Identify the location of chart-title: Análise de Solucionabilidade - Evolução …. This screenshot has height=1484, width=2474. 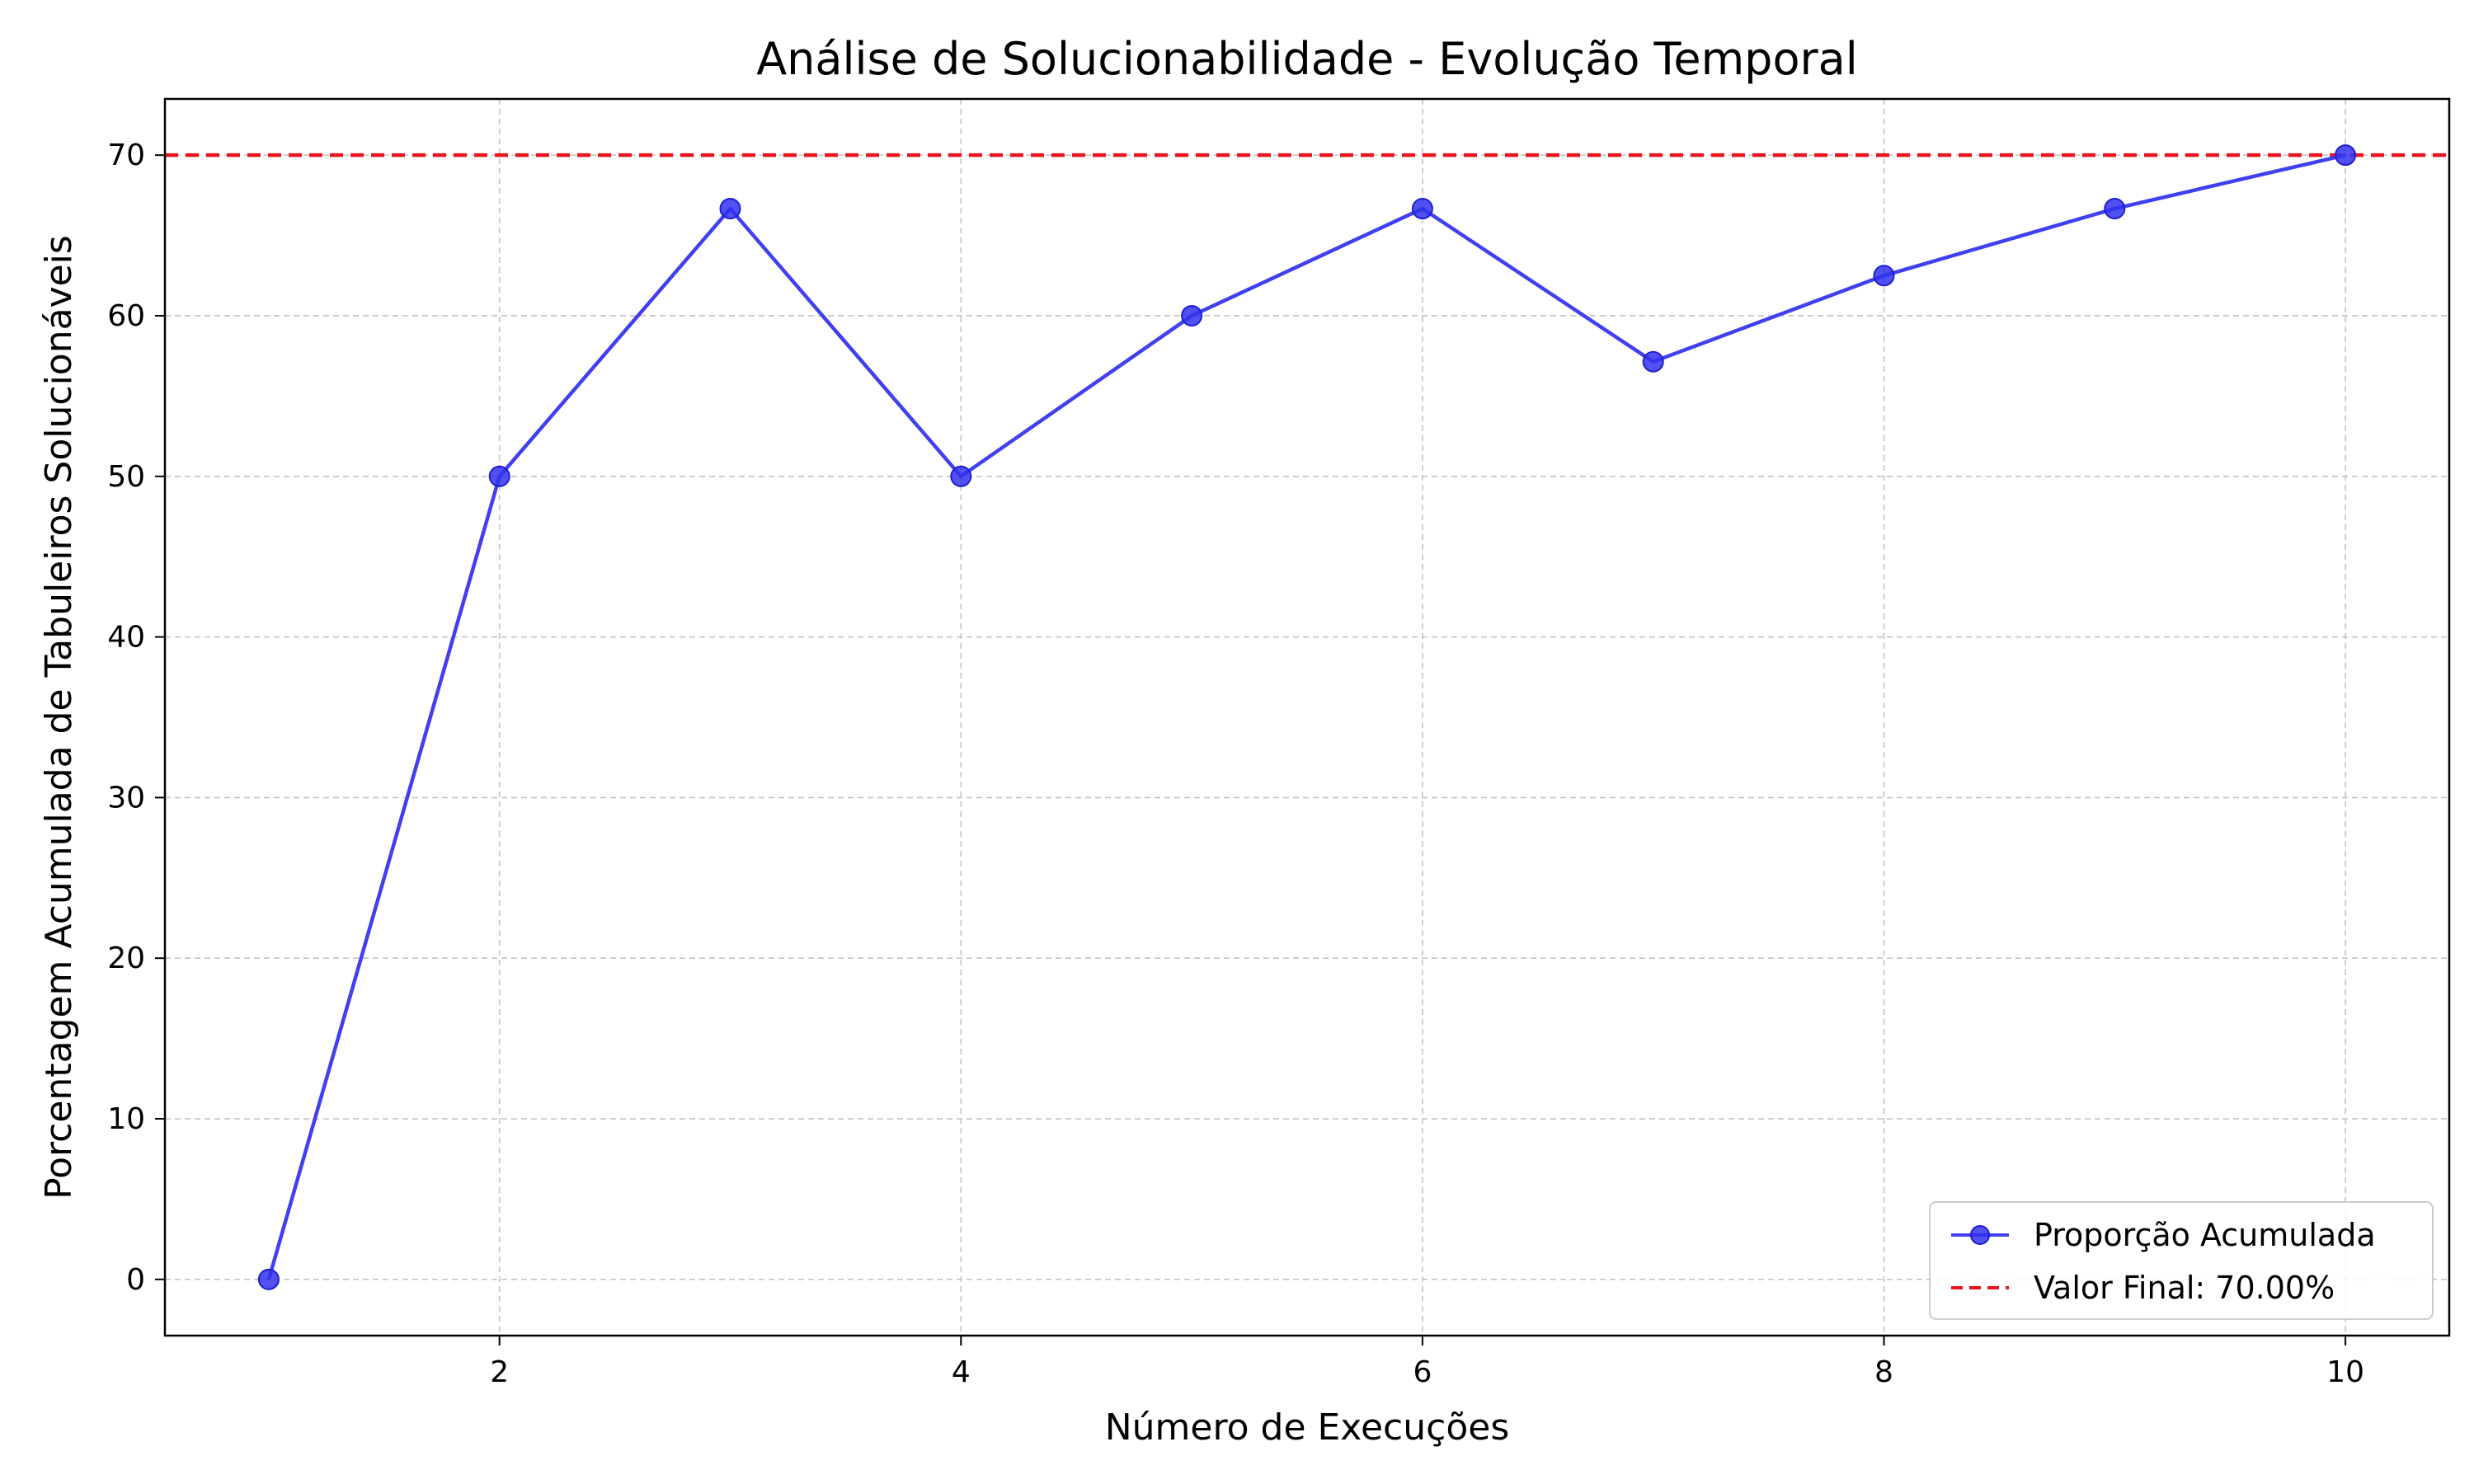
(1307, 59).